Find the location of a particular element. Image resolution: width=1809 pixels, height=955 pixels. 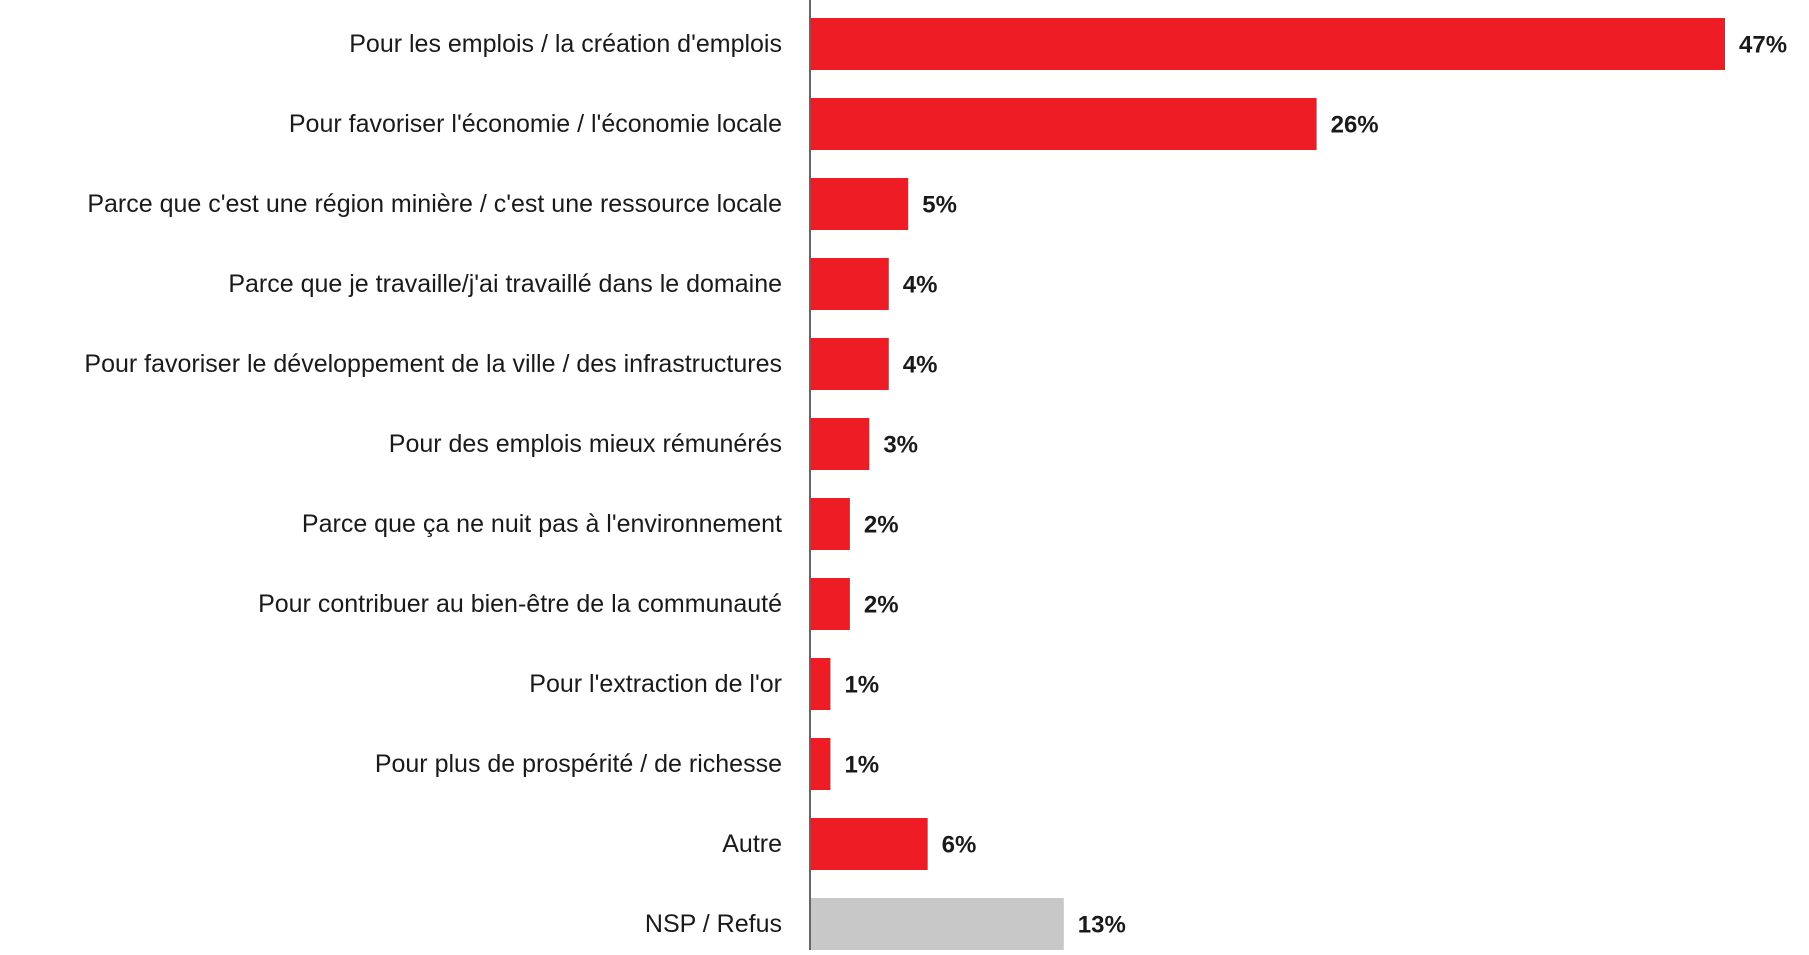

category-label: Autre is located at coordinates (752, 844).